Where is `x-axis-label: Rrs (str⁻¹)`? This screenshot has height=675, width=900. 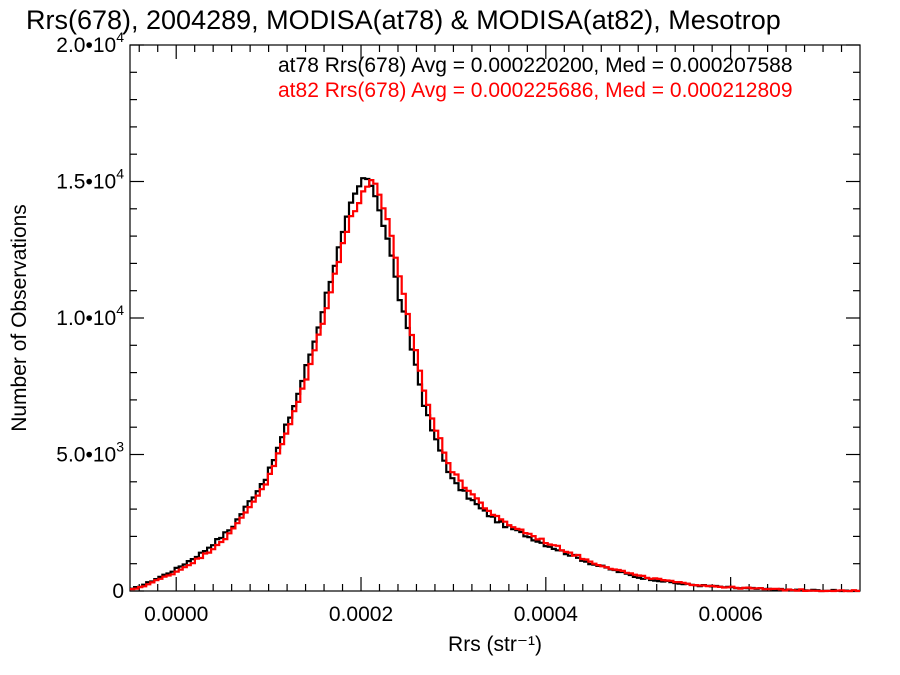 x-axis-label: Rrs (str⁻¹) is located at coordinates (495, 644).